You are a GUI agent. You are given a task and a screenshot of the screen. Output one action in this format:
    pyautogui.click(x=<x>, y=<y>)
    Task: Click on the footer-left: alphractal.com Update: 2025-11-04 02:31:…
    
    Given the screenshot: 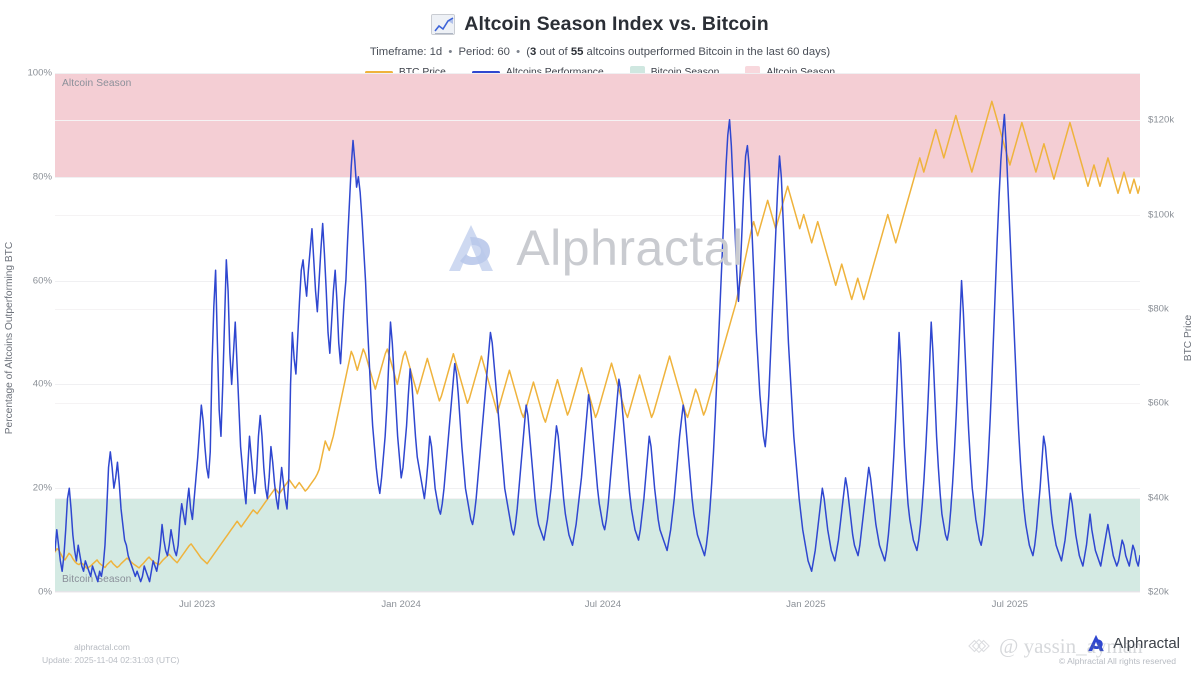 What is the action you would take?
    pyautogui.click(x=110, y=654)
    